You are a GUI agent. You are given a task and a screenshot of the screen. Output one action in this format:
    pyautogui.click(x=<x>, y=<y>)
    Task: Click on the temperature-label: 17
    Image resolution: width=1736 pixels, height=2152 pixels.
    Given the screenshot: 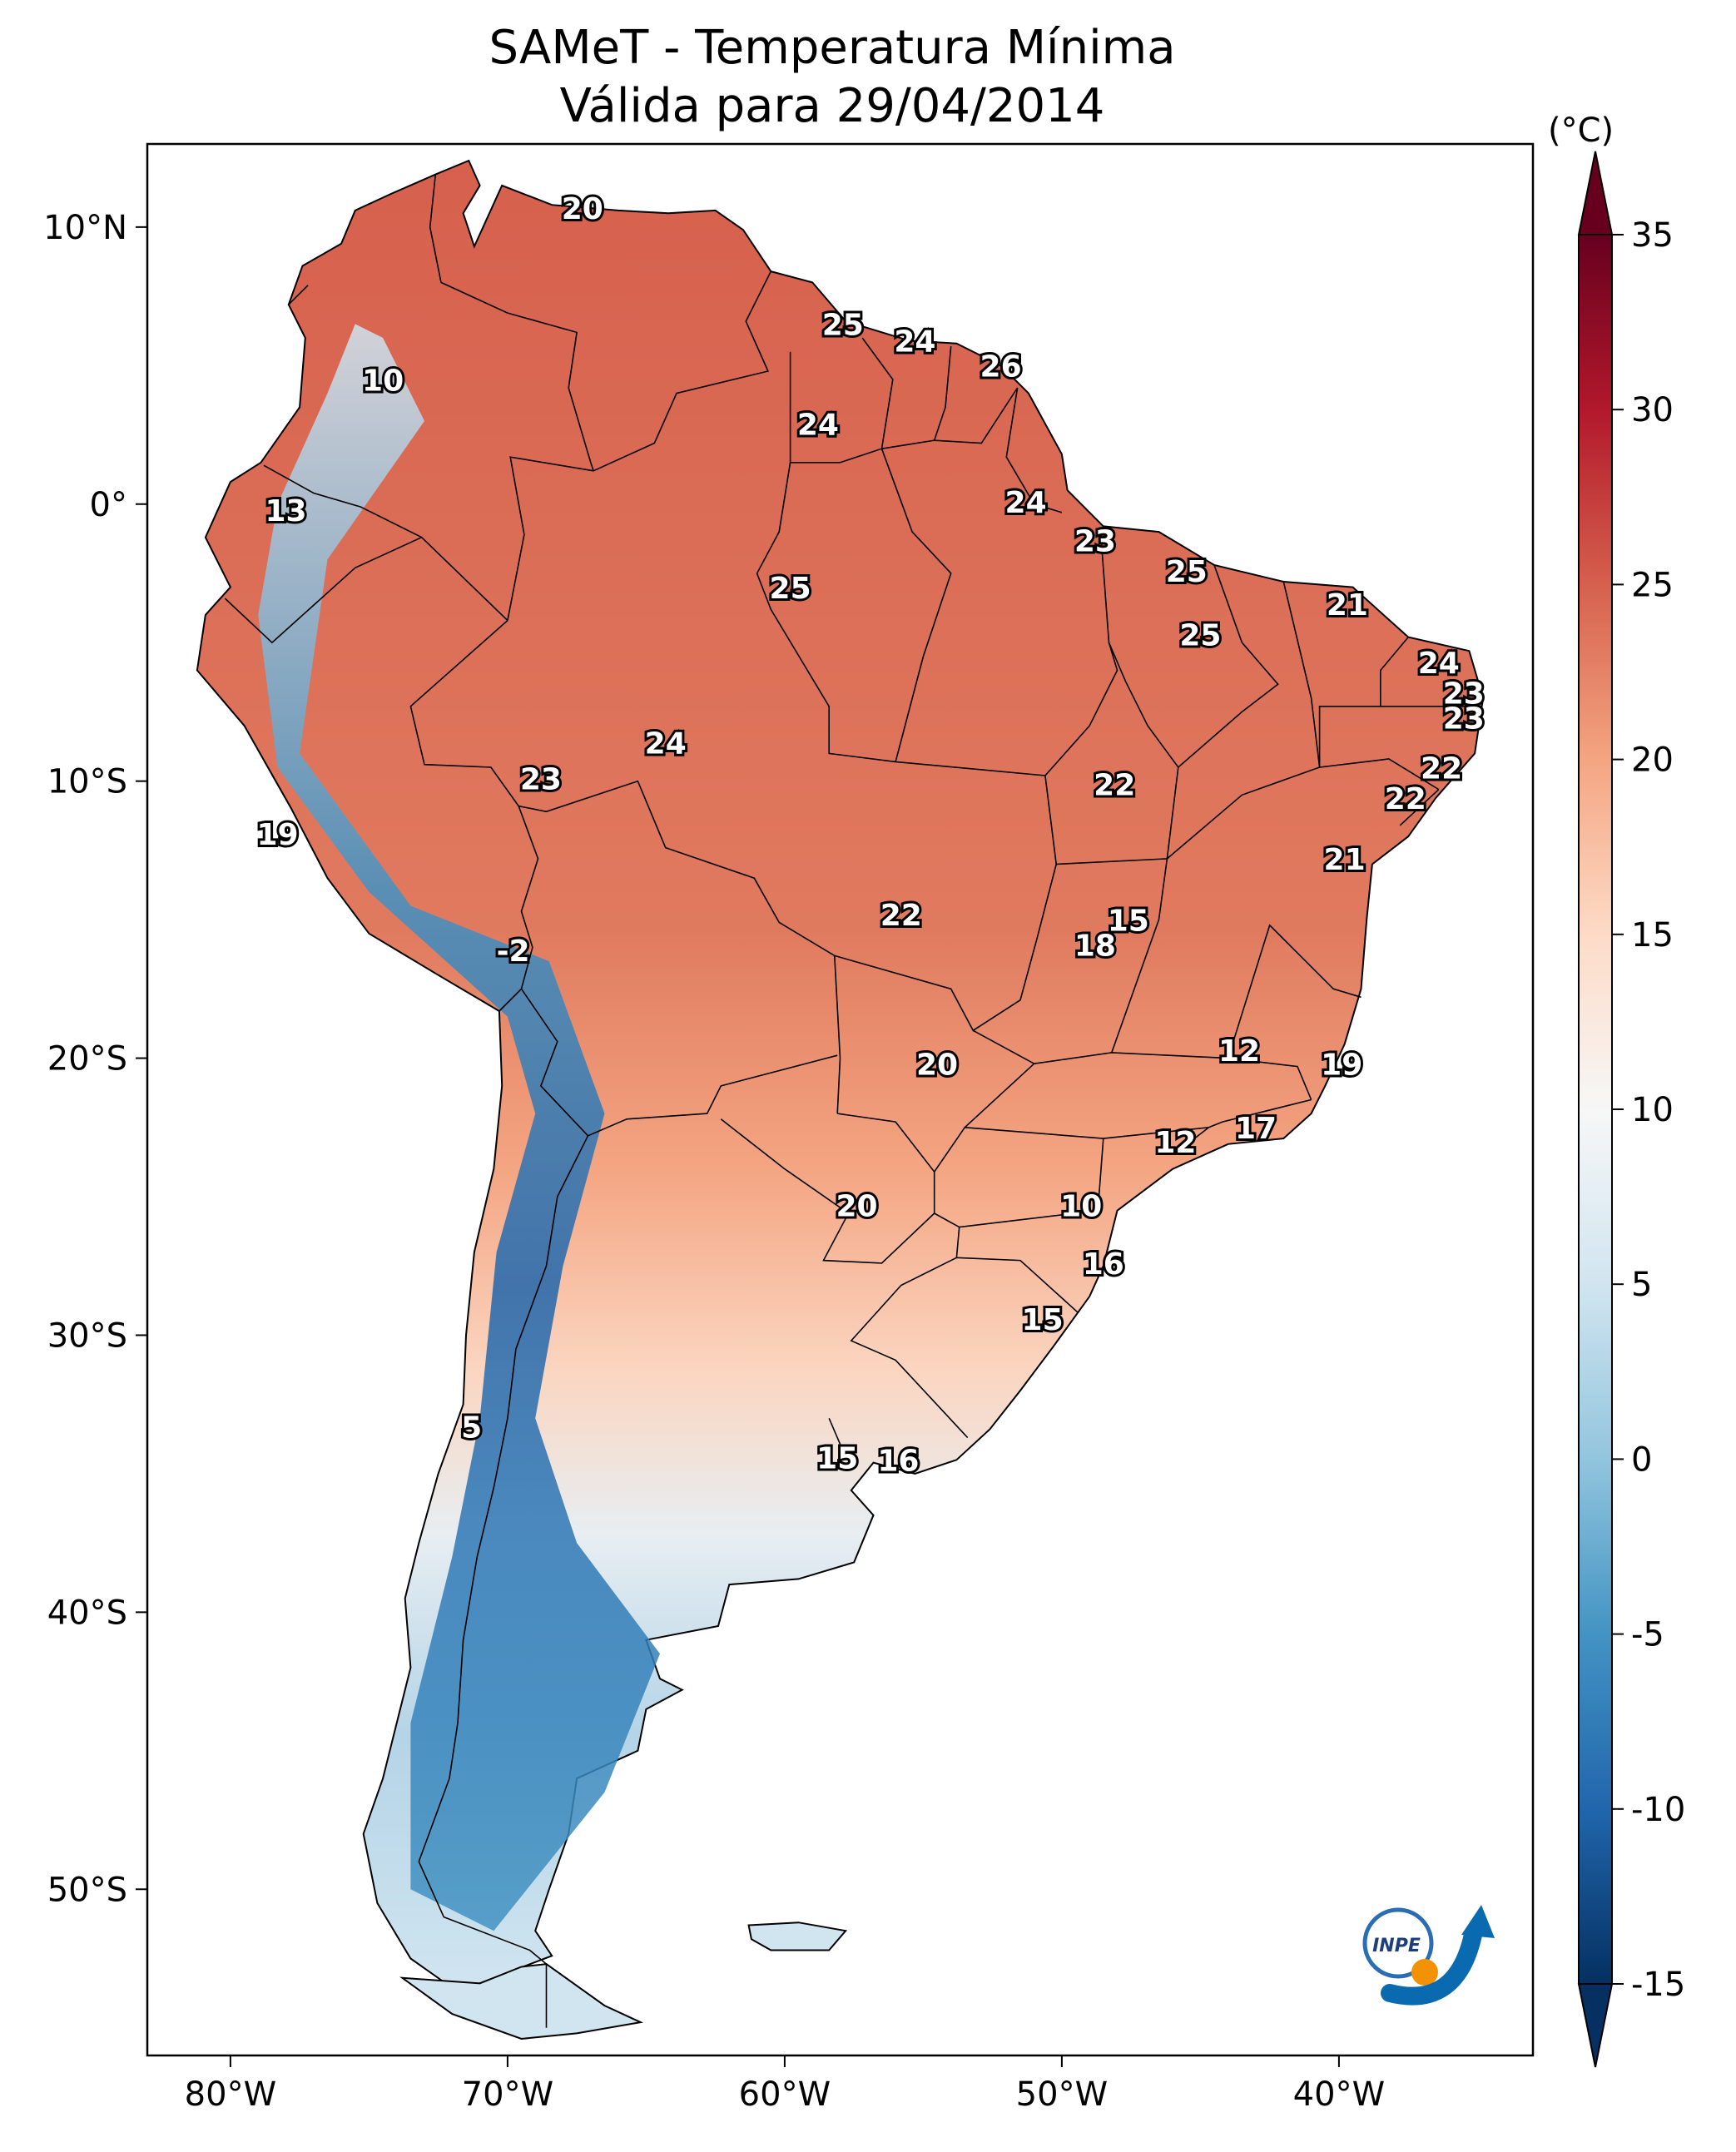 What is the action you would take?
    pyautogui.click(x=1256, y=1129)
    